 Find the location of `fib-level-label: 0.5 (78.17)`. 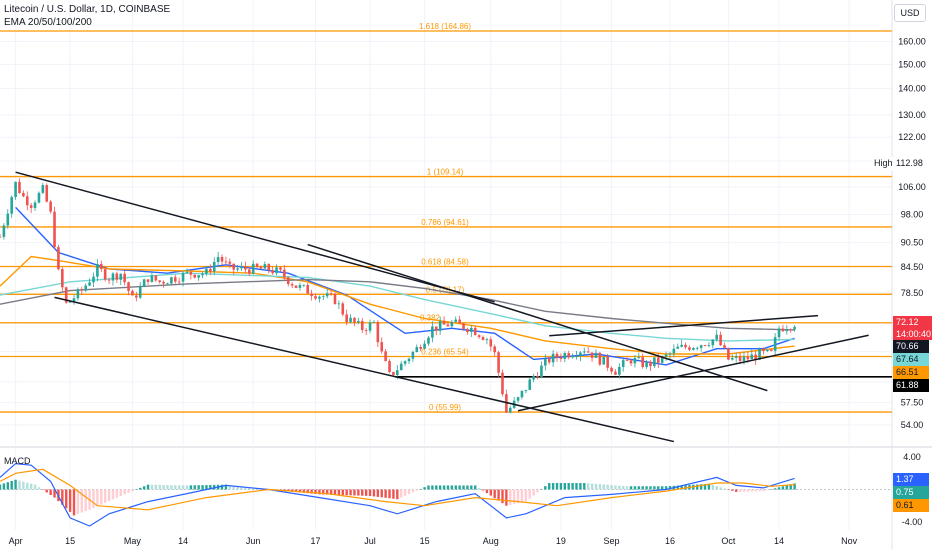

fib-level-label: 0.5 (78.17) is located at coordinates (445, 289).